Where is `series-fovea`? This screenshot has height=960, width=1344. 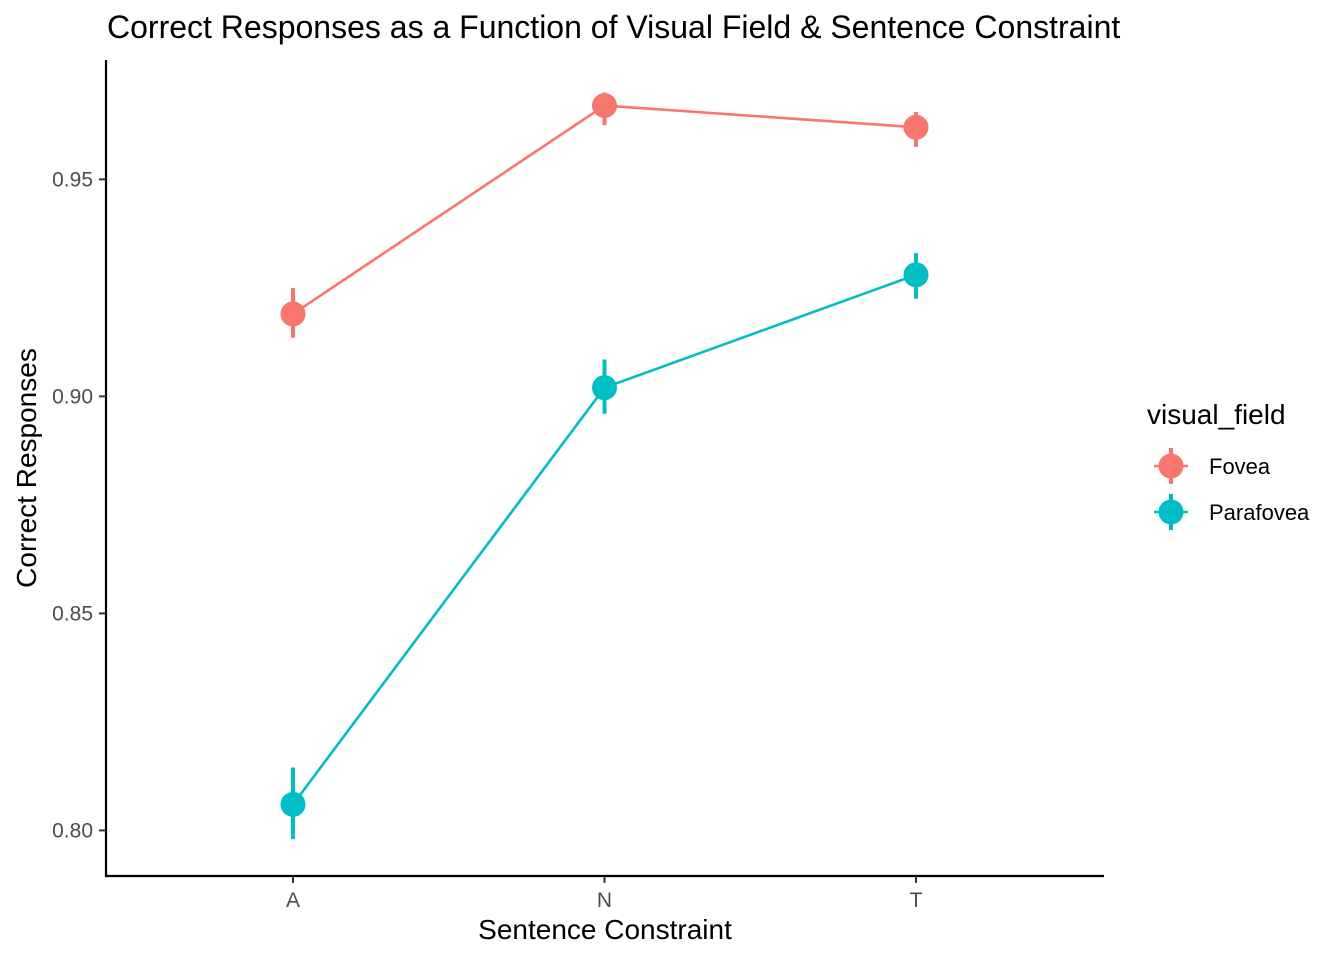
series-fovea is located at coordinates (604, 215).